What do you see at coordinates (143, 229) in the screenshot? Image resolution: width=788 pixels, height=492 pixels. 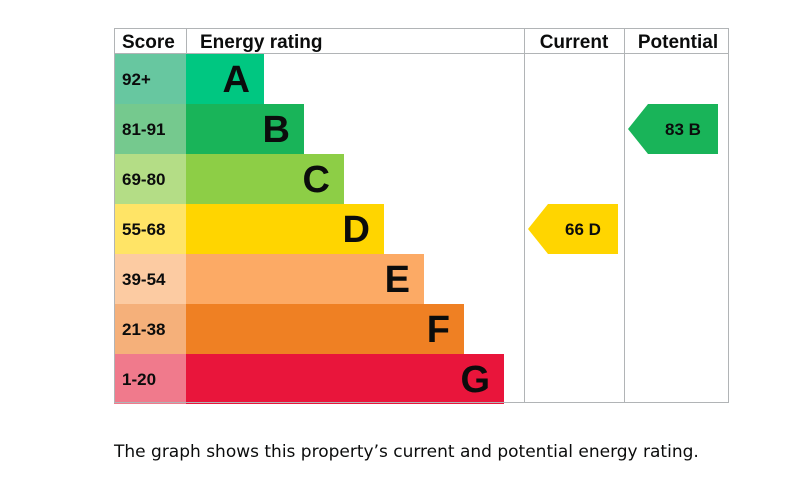 I see `score-label-d: 55-68` at bounding box center [143, 229].